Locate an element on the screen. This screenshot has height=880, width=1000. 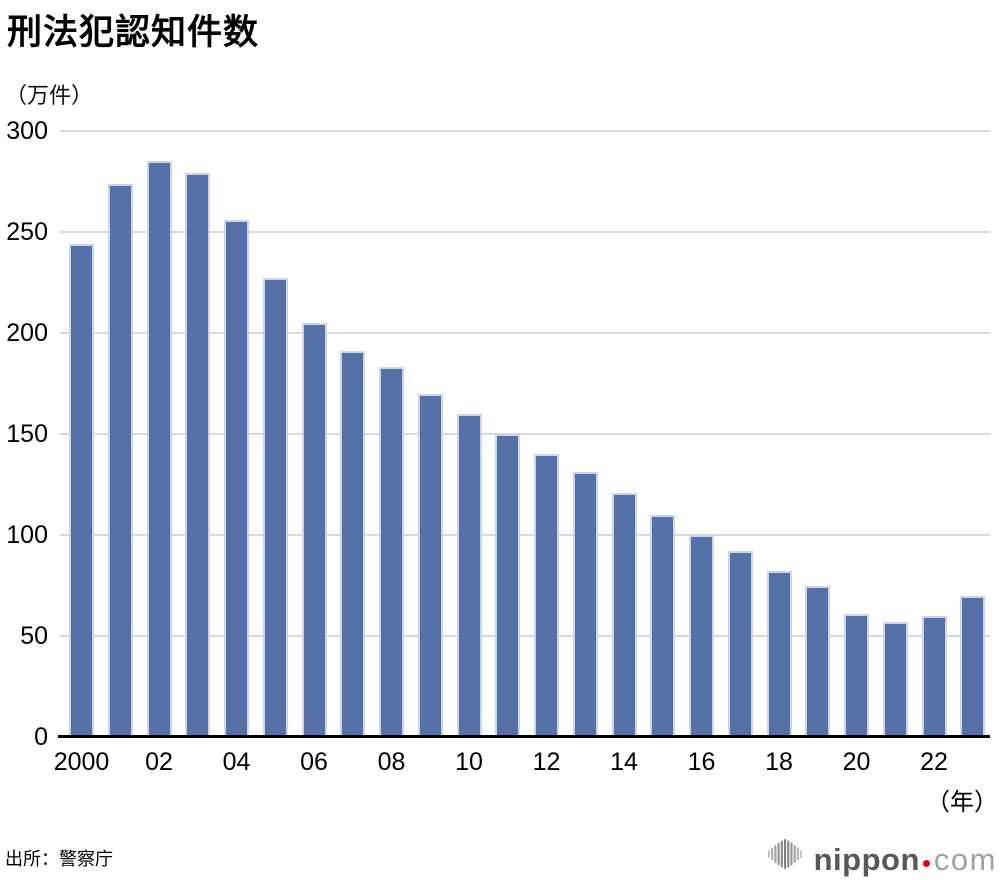
bar-2004 is located at coordinates (236, 478).